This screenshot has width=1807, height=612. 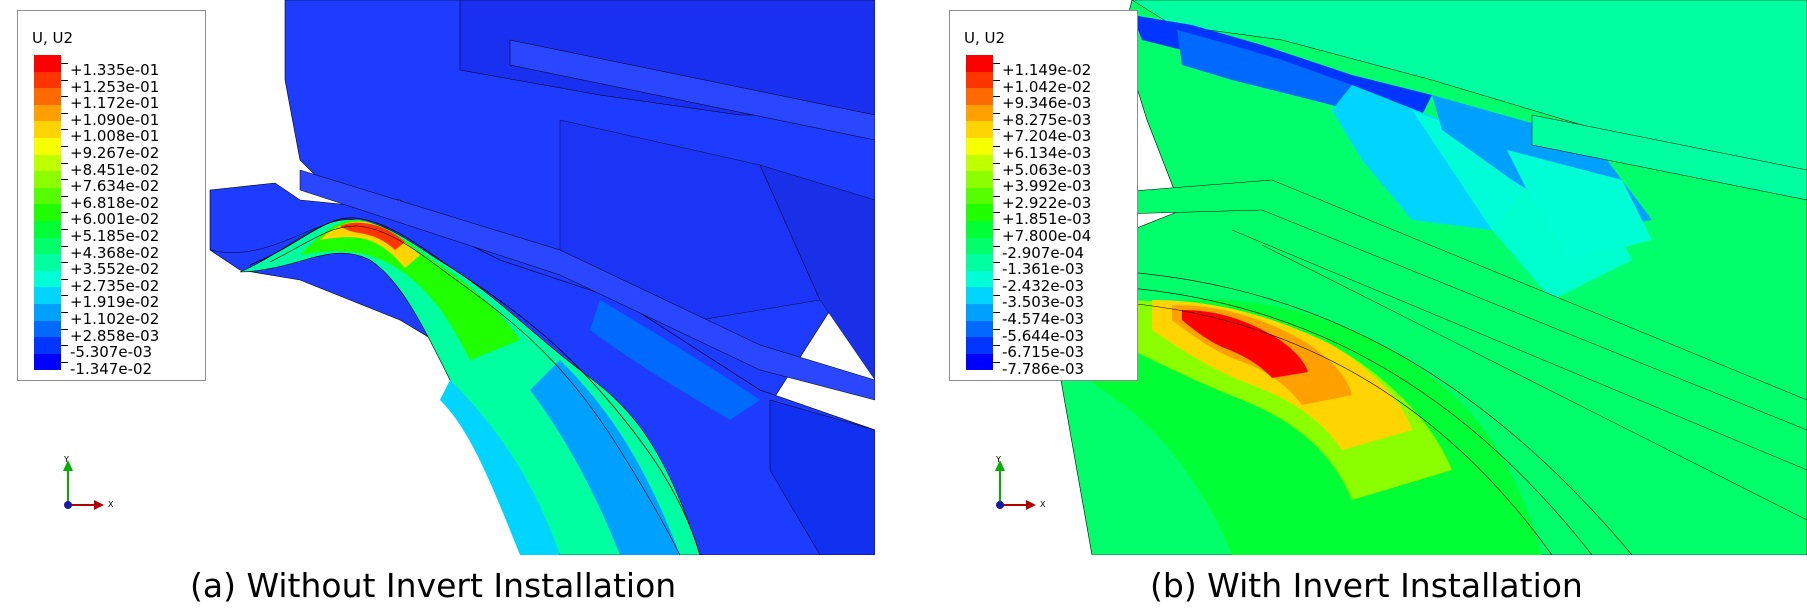 I want to click on legend-value: -2.432e-03, so click(x=1043, y=285).